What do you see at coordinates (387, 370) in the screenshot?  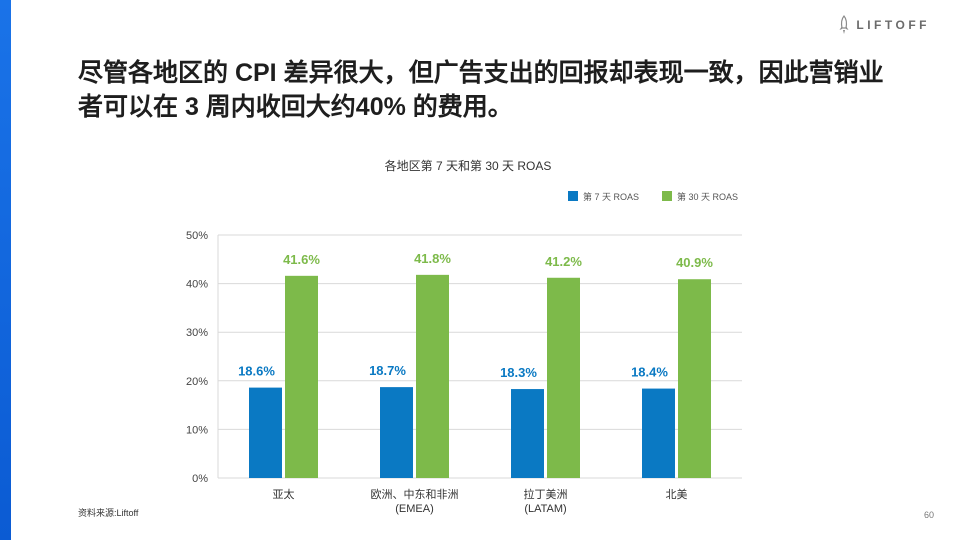 I see `data-label-day7: 18.7%` at bounding box center [387, 370].